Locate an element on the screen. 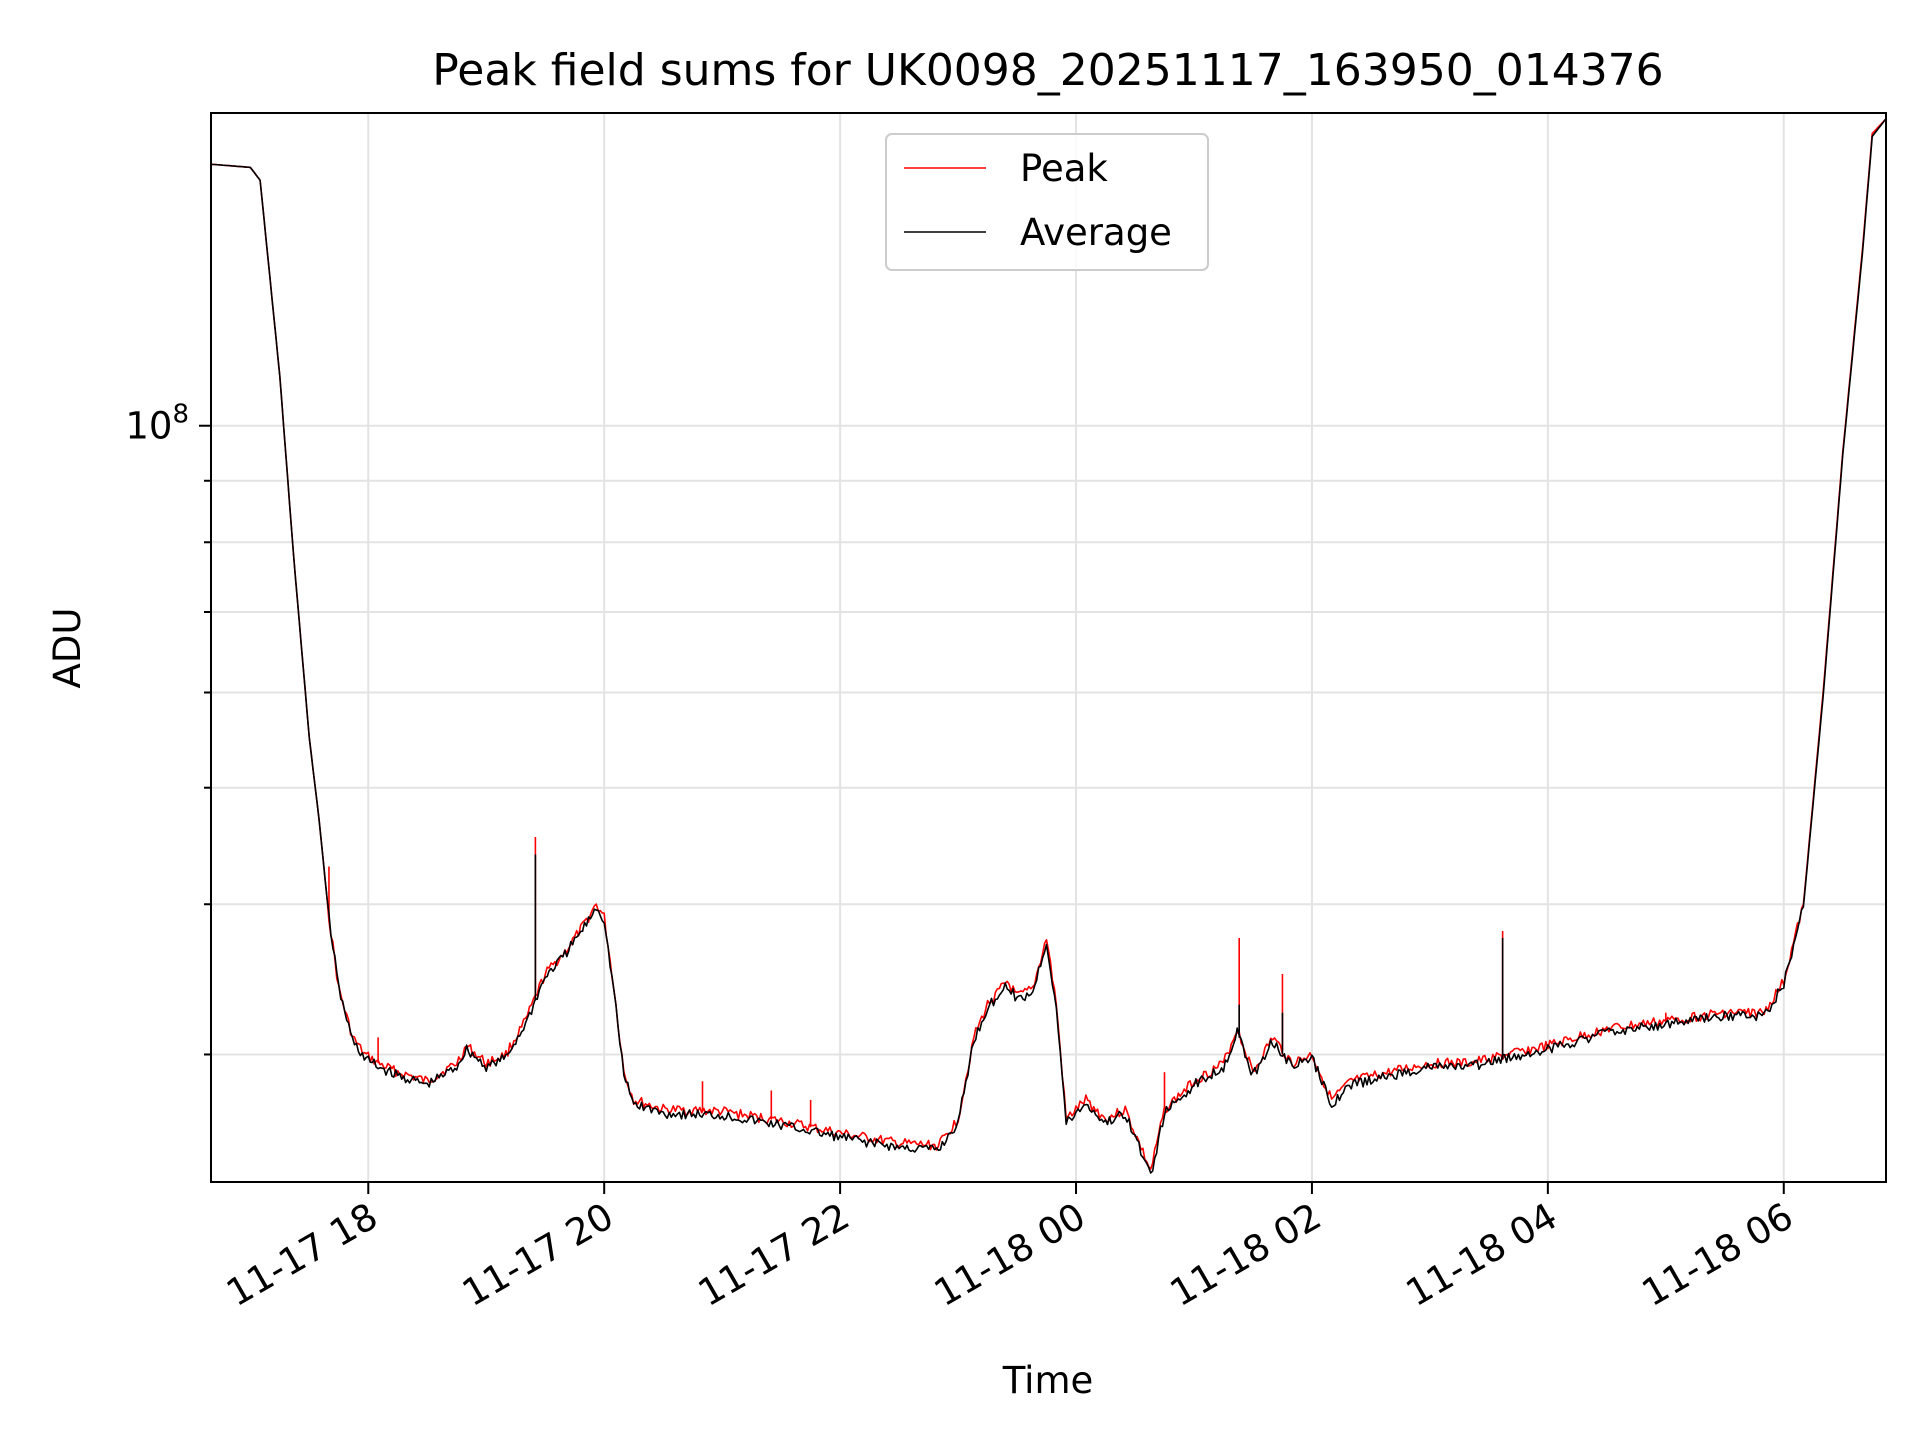 This screenshot has width=1920, height=1440. legend-peak-label: Peak is located at coordinates (1064, 168).